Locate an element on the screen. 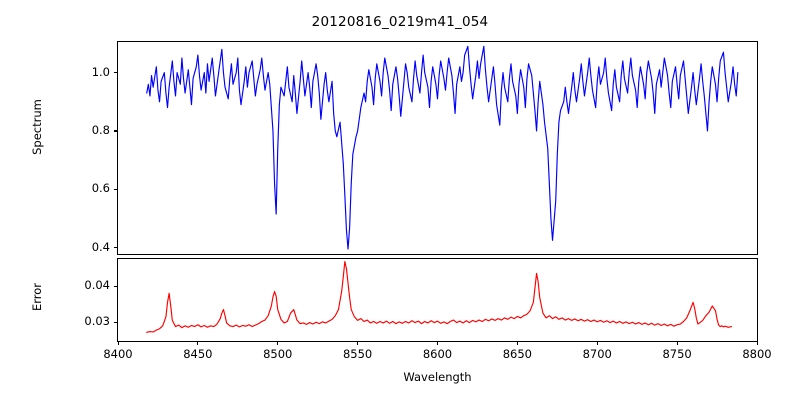 The image size is (800, 400). y-tick-label: 0.6 is located at coordinates (100, 188).